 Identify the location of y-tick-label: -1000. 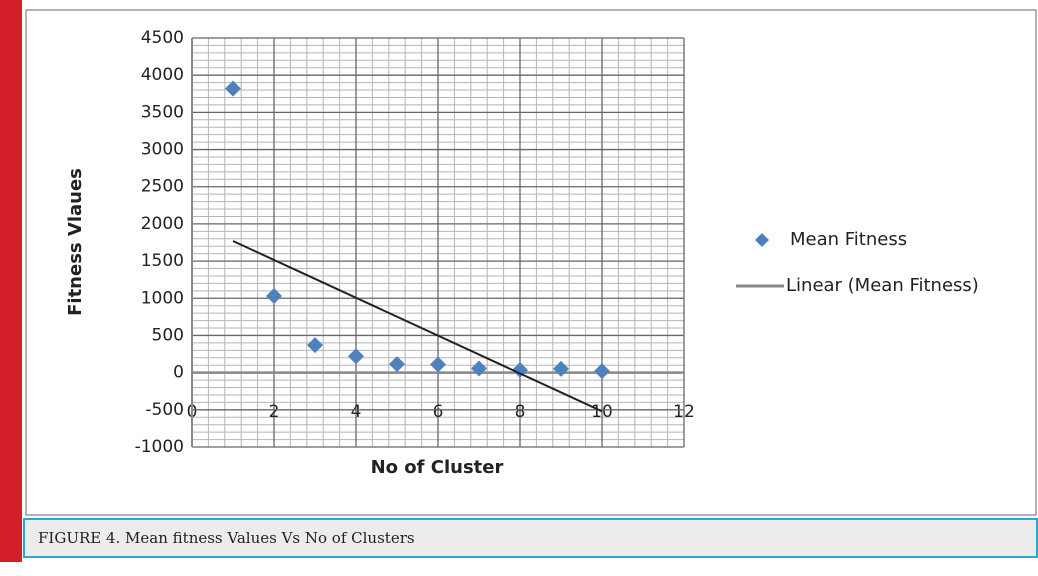
(159, 447).